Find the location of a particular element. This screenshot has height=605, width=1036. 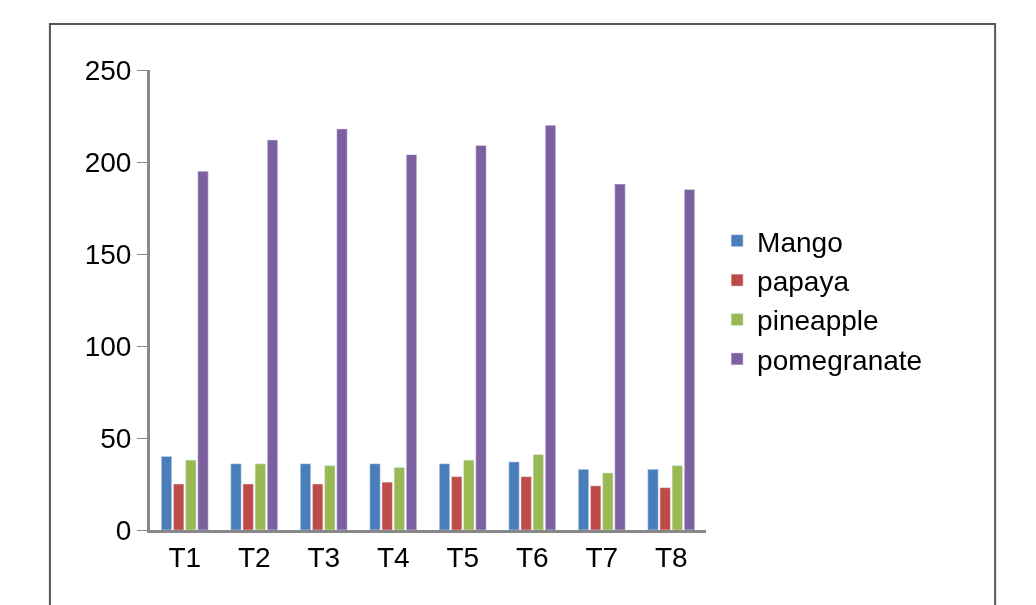

y-tick-label: 150 is located at coordinates (108, 254).